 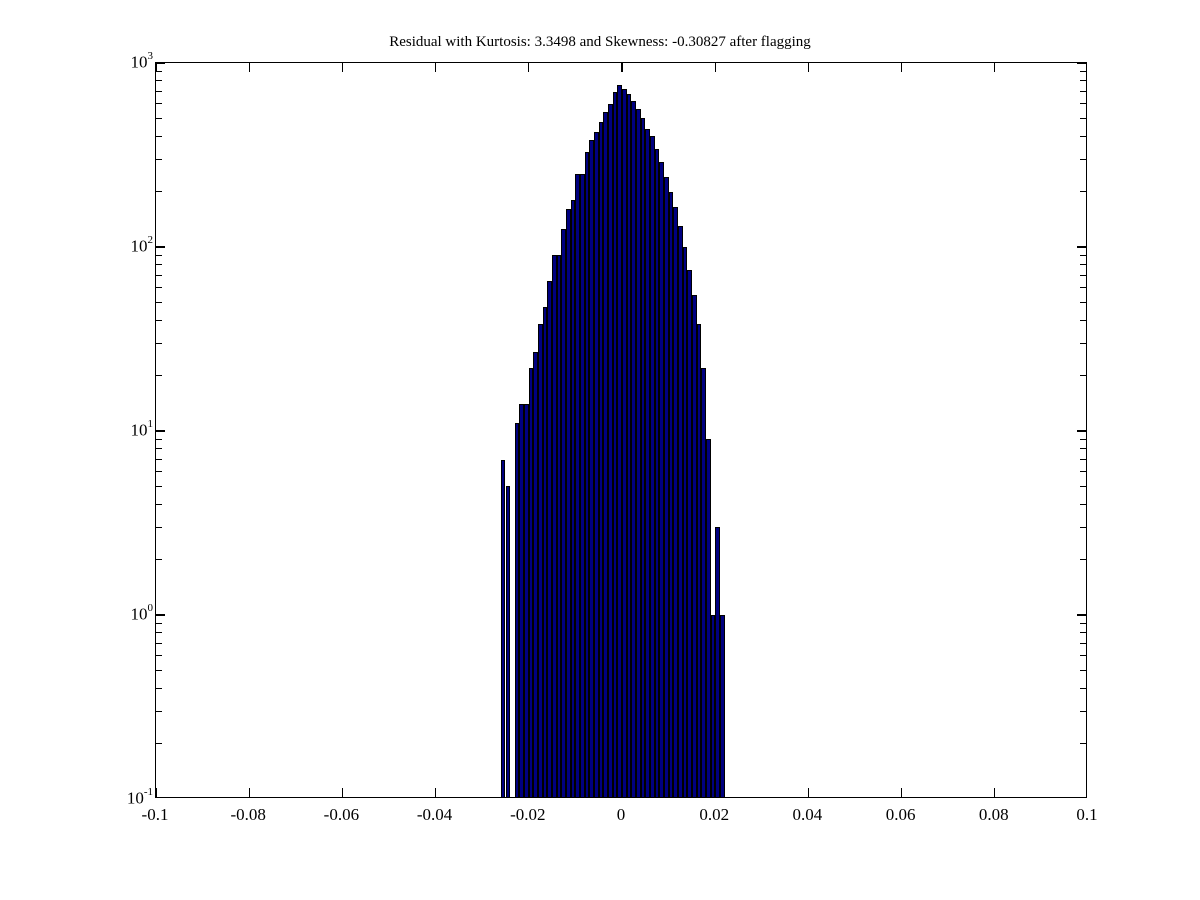 What do you see at coordinates (148, 792) in the screenshot?
I see `y-tick-label-exponent: -1` at bounding box center [148, 792].